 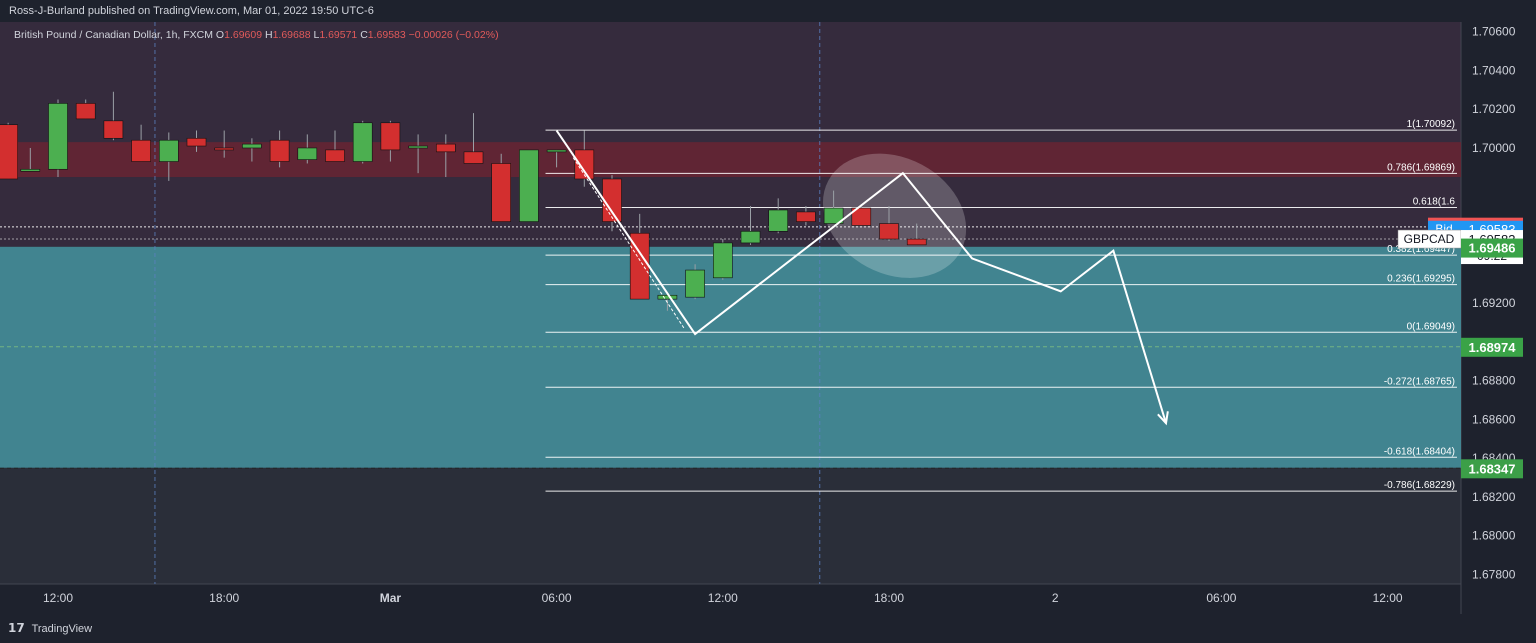 What do you see at coordinates (1494, 419) in the screenshot?
I see `y-tick-6: 1.68600` at bounding box center [1494, 419].